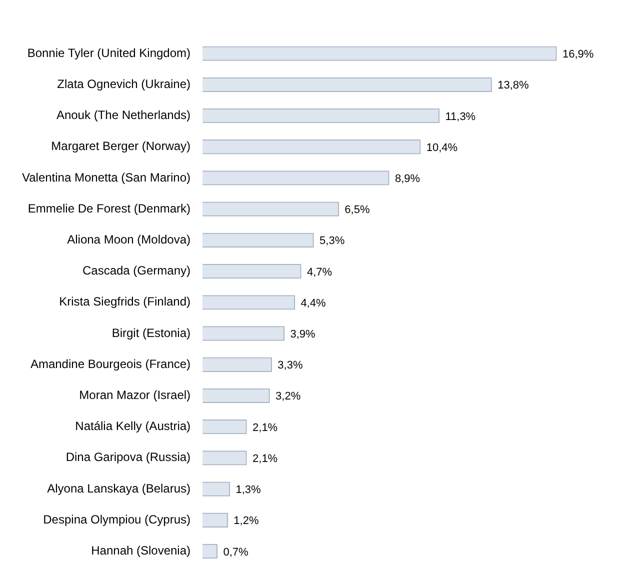 The height and width of the screenshot is (586, 632). I want to click on y-tick-label: Zlata Ognevich (Ukraine), so click(124, 83).